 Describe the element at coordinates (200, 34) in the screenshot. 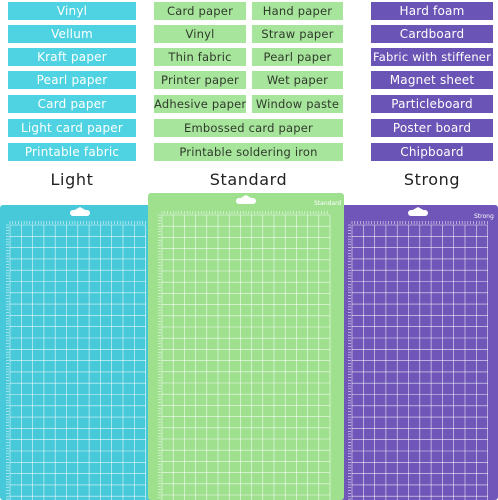

I see `standard-item-vinyl: Vinyl` at that location.